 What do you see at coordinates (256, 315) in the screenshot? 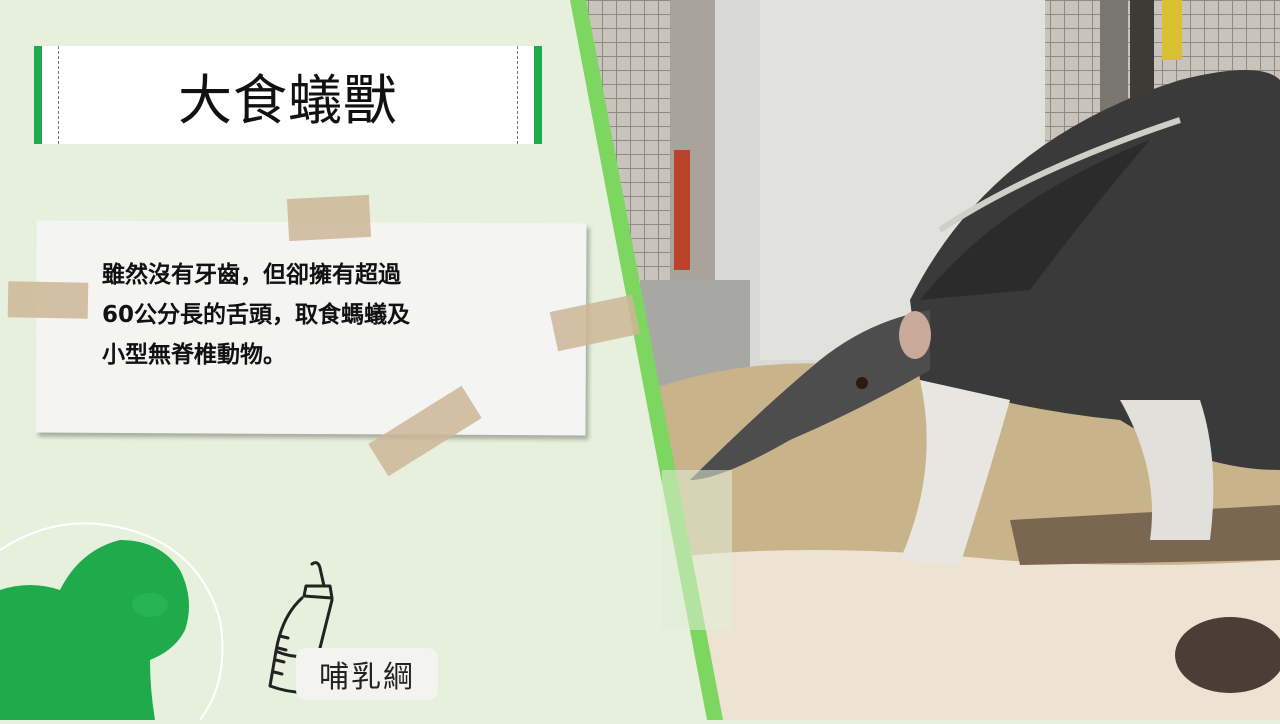
I see `description-text: 雖然沒有牙齒，但卻擁有超過 60公分長的舌頭，取食螞蟻及 小型無脊椎動物。` at bounding box center [256, 315].